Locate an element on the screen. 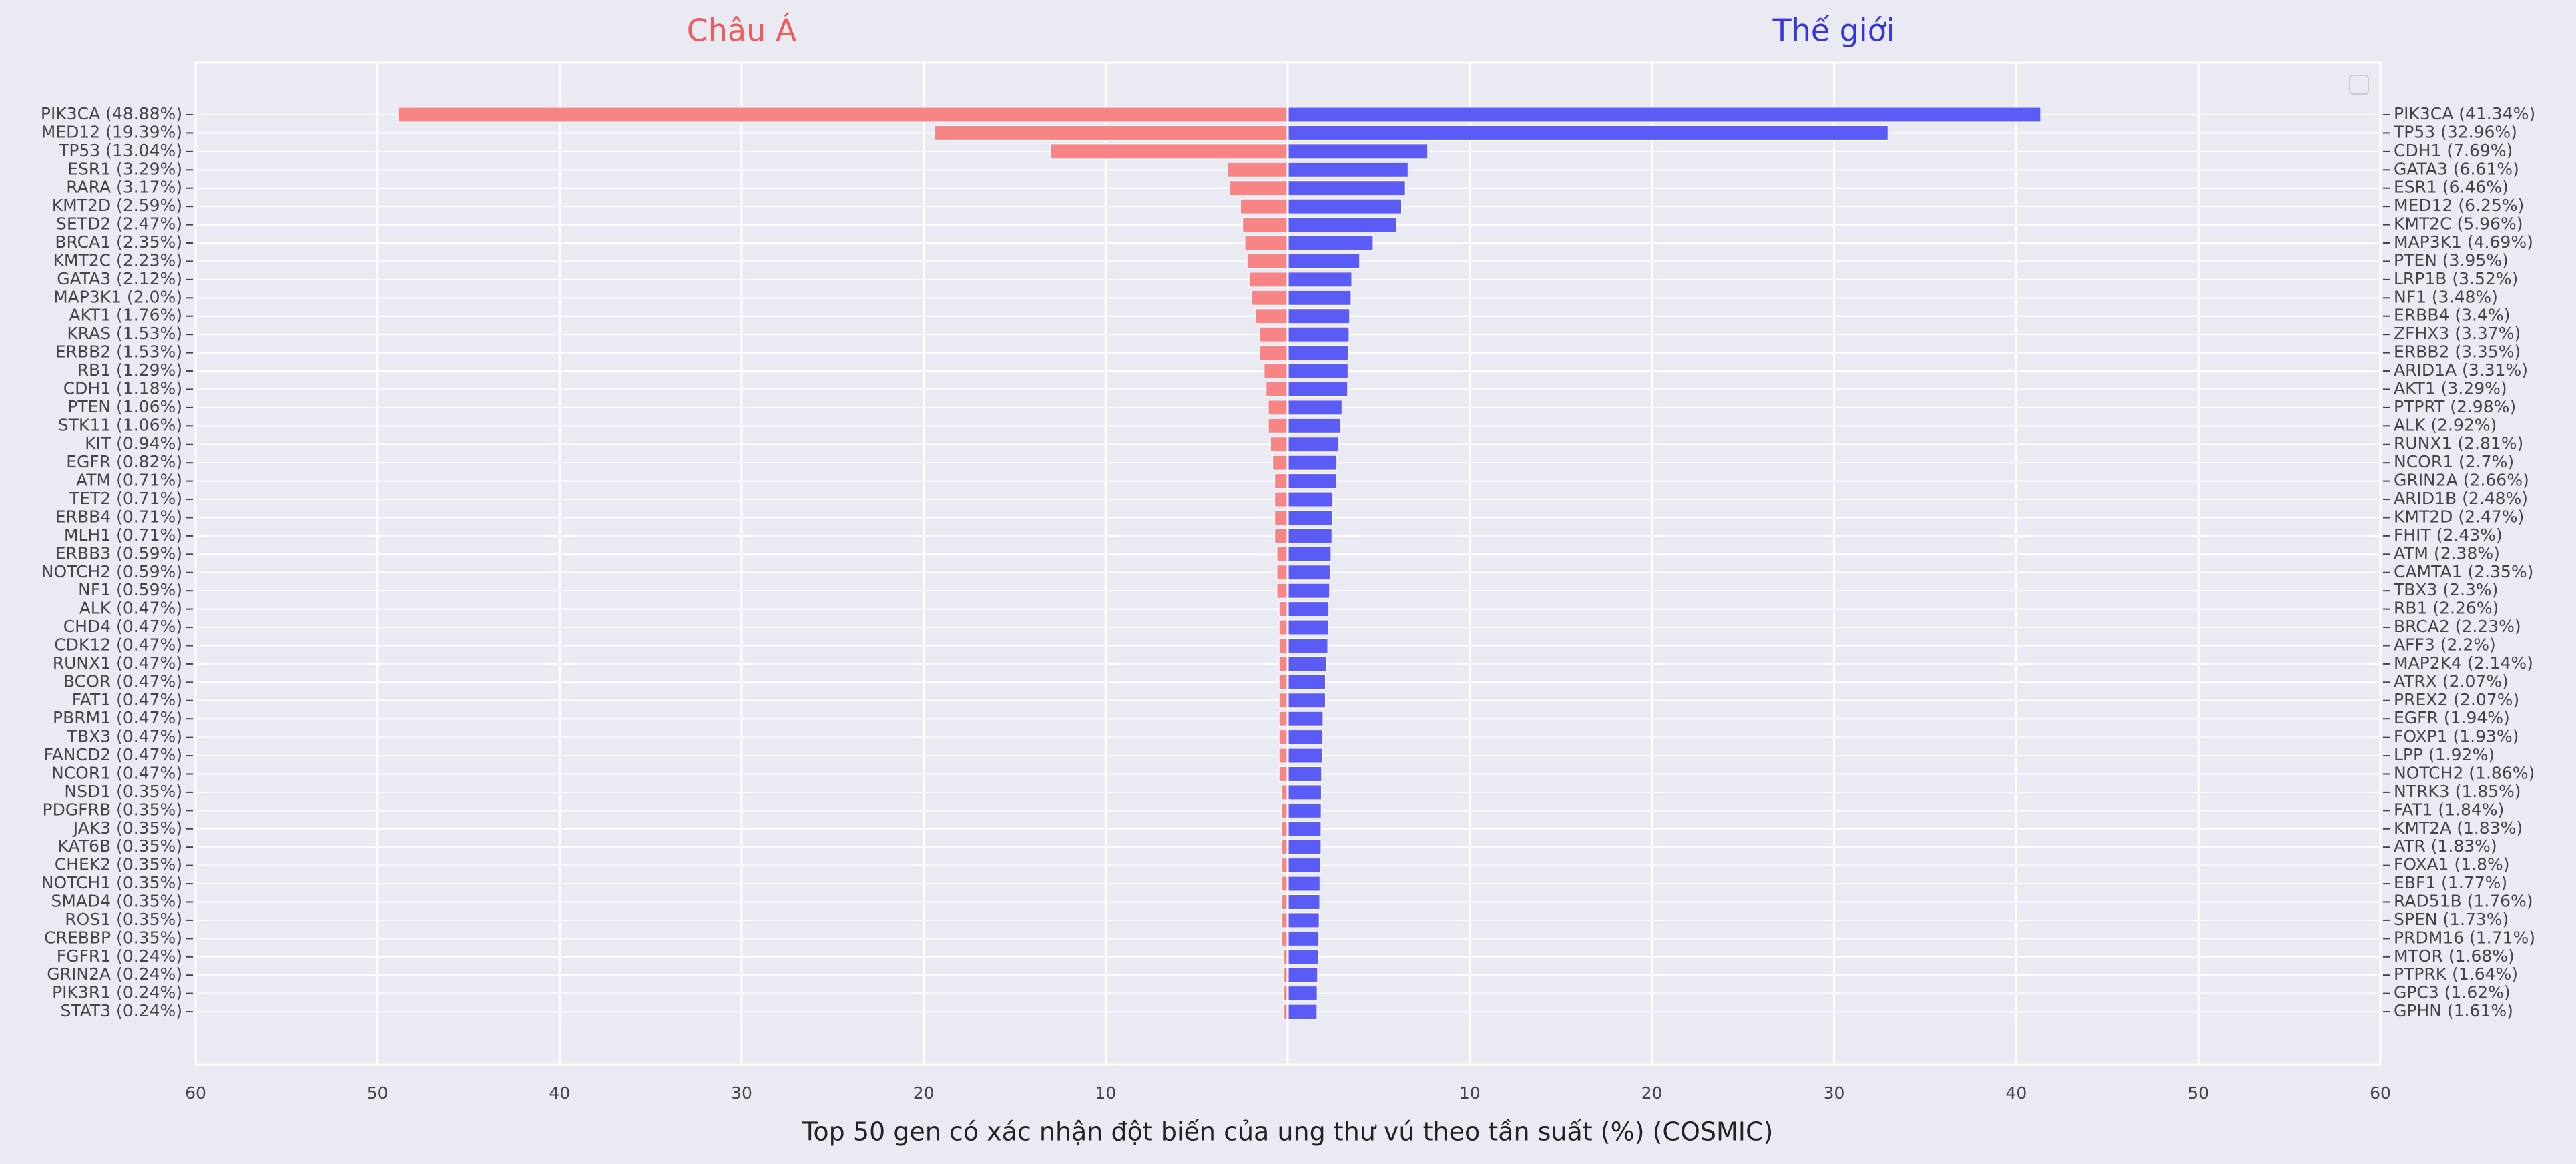  y-tick-label: ERBB2 (3.35%) is located at coordinates (2457, 352).